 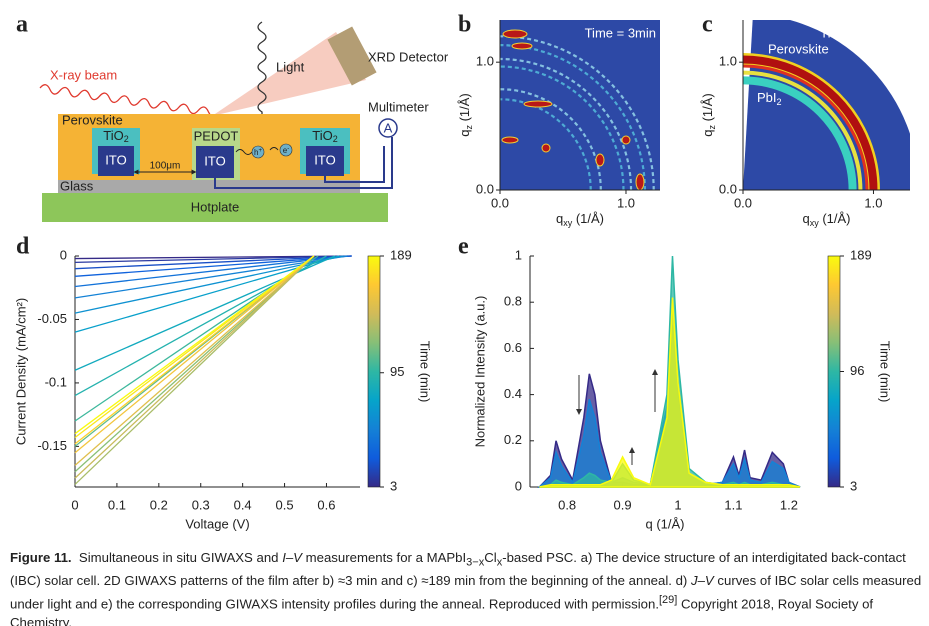 What do you see at coordinates (274, 149) in the screenshot?
I see `wiggle` at bounding box center [274, 149].